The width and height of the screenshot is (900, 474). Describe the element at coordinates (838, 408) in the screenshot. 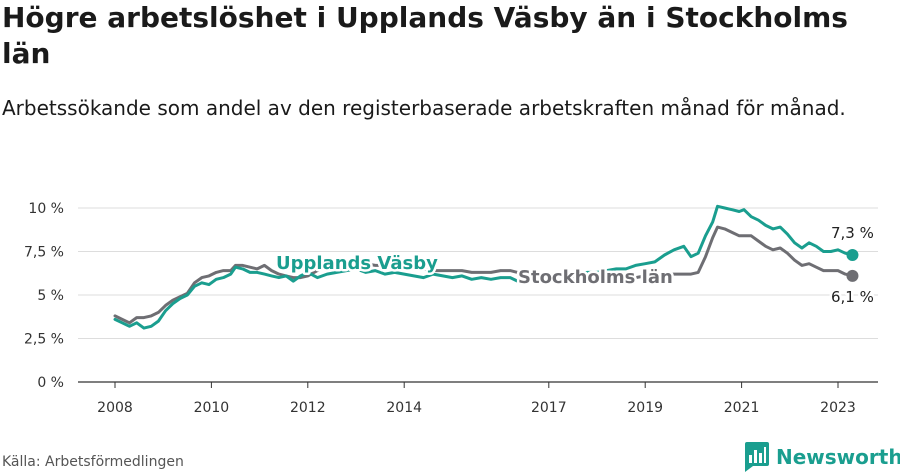

I see `x-tick-label: 2023` at that location.